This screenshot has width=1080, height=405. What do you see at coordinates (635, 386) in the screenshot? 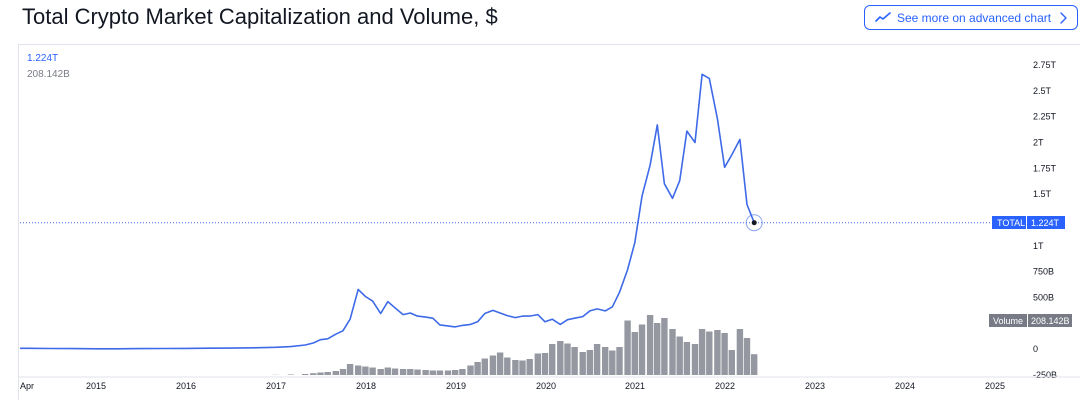
I see `x-tick-label: 2021` at bounding box center [635, 386].